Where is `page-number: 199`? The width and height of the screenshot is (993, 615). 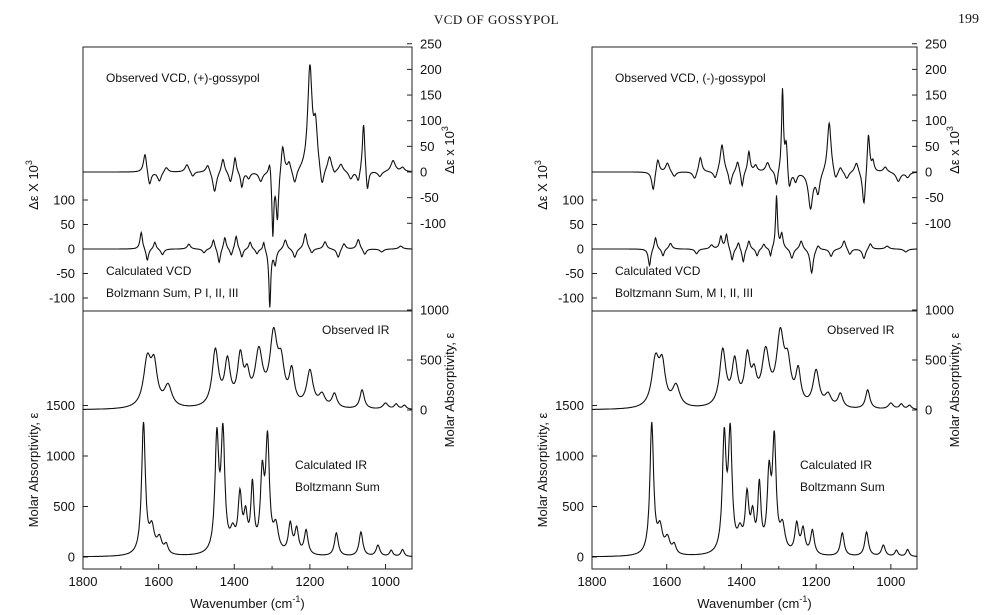 page-number: 199 is located at coordinates (968, 19).